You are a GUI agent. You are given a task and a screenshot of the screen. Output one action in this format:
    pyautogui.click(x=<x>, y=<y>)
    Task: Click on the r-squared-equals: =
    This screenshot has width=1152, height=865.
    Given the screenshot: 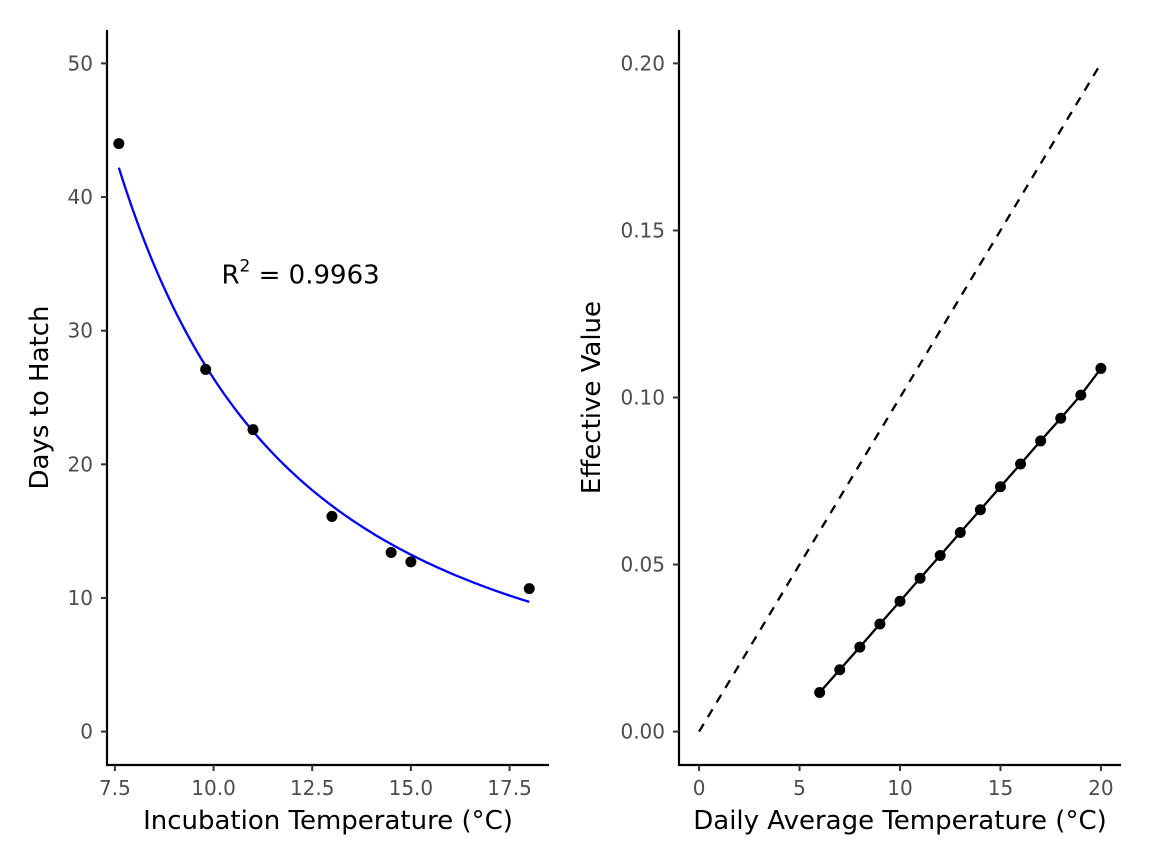 What is the action you would take?
    pyautogui.click(x=269, y=276)
    